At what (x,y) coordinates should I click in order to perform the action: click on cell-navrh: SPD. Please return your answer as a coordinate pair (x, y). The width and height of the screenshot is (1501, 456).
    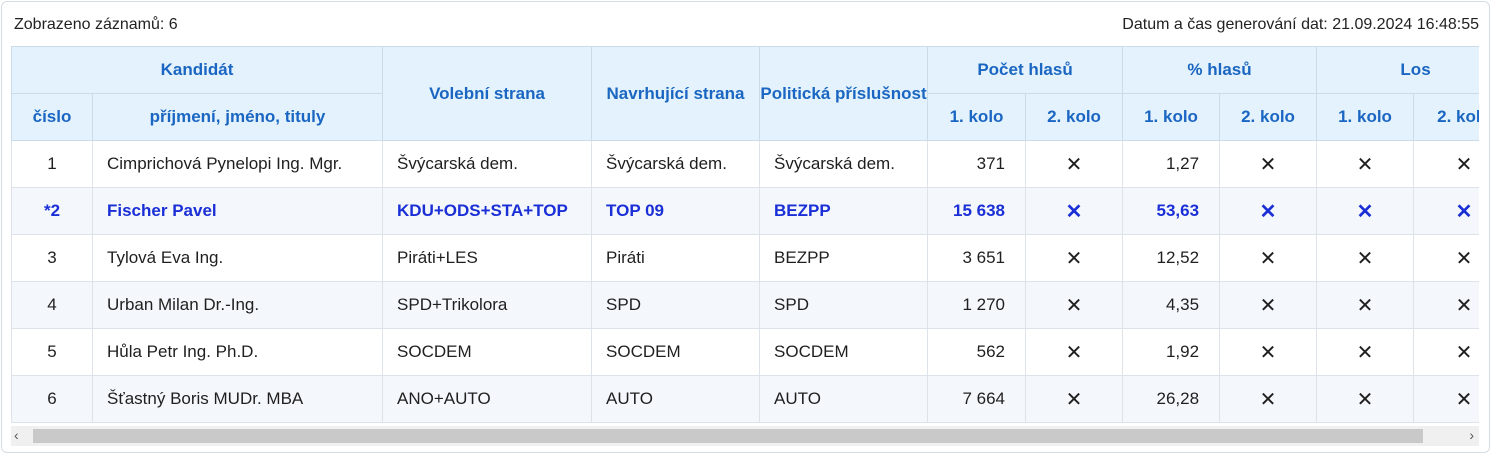
    Looking at the image, I should click on (676, 305).